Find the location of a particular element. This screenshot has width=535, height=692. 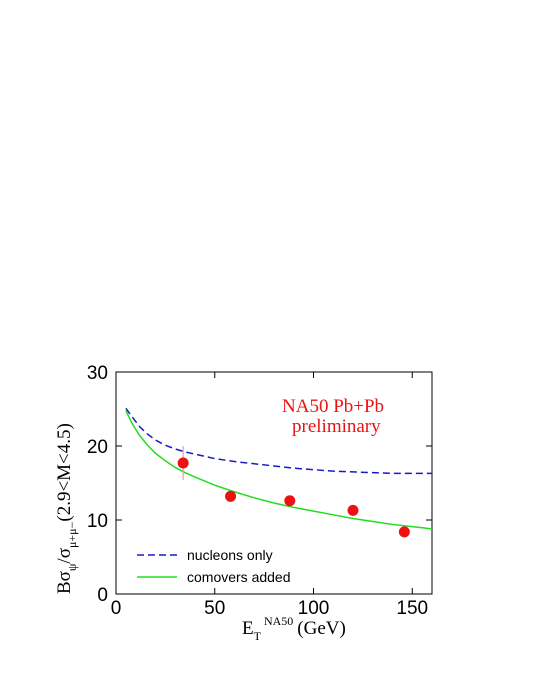

y-axis-title: Bσψ/σμ+μ−(2.9<M<4.5) is located at coordinates (66, 508).